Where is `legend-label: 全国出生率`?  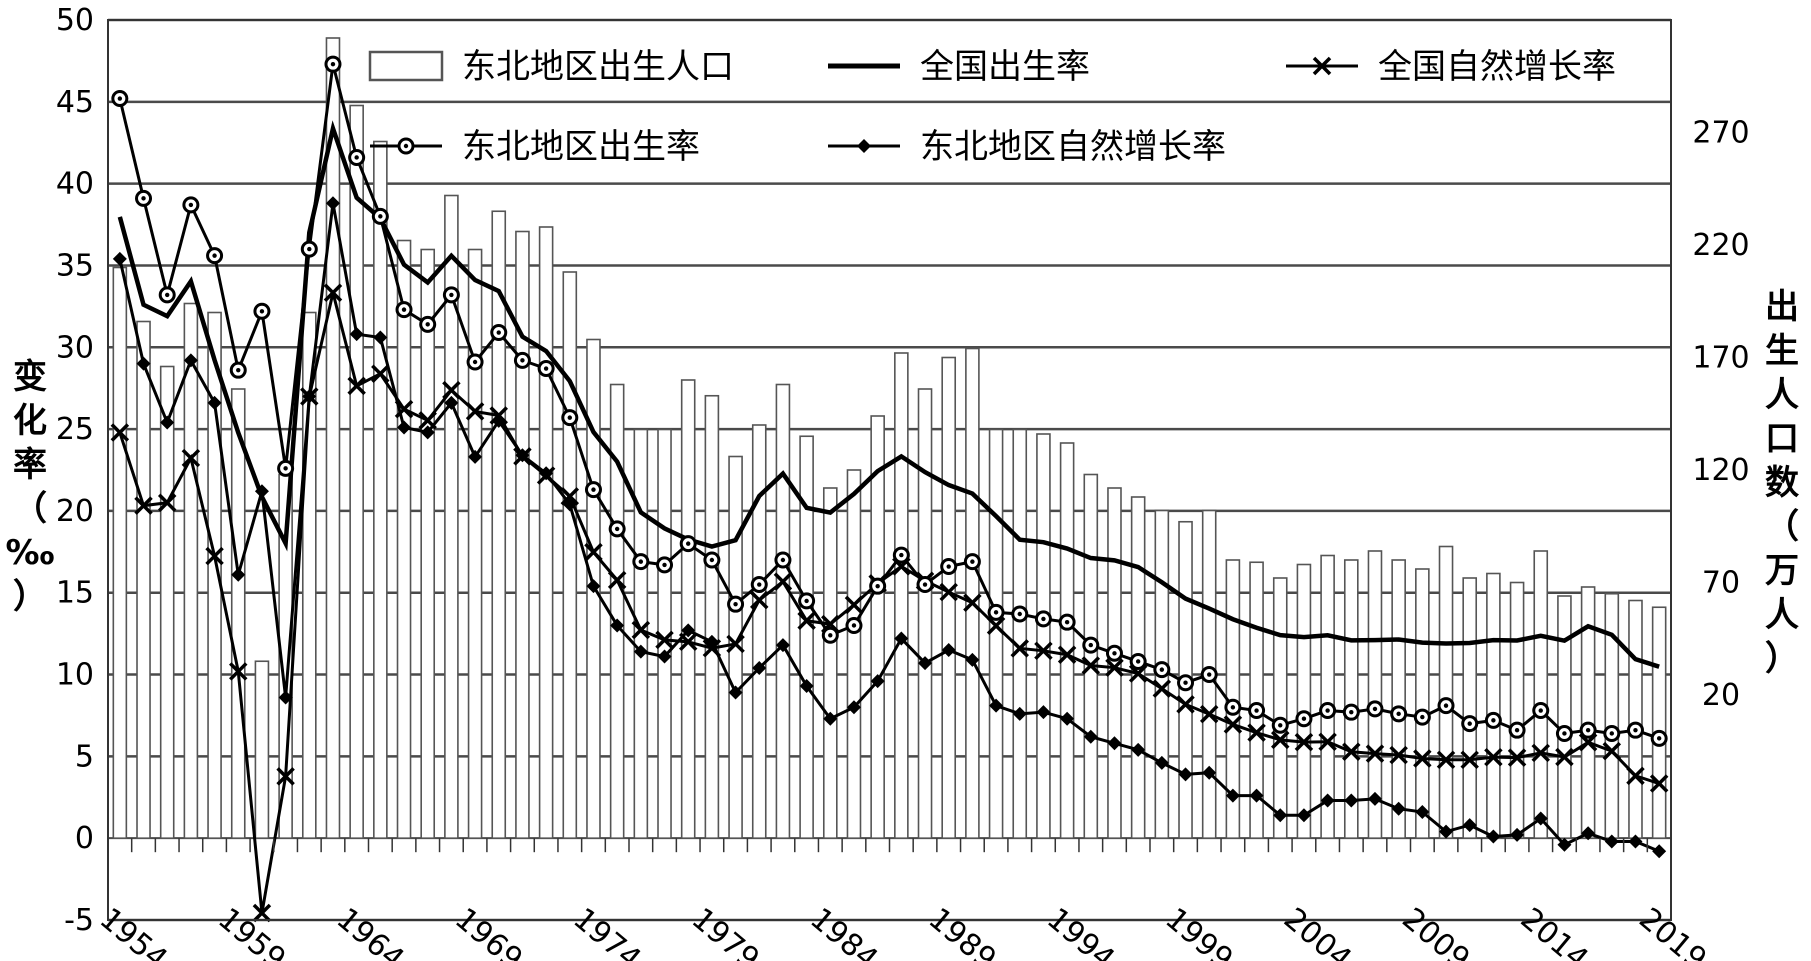
legend-label: 全国出生率 is located at coordinates (1005, 67).